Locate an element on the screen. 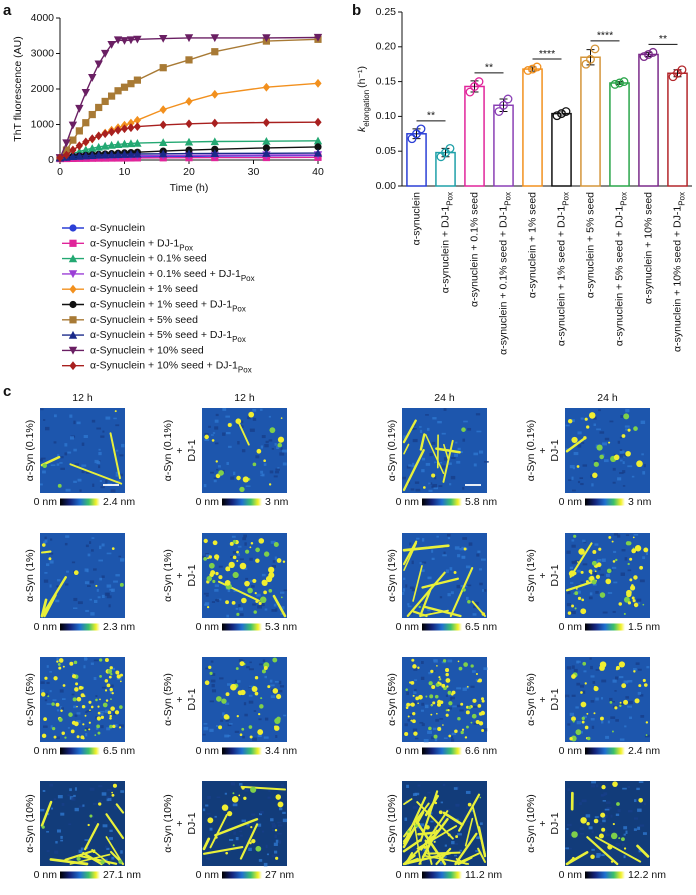  x-tick-label-part: α-synuclein + 10% seed + DJ-1 is located at coordinates (677, 279).